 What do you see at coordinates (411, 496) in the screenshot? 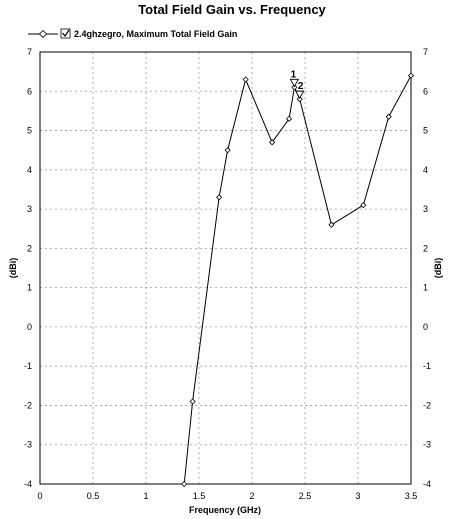
I see `x-tick-label: 3.5` at bounding box center [411, 496].